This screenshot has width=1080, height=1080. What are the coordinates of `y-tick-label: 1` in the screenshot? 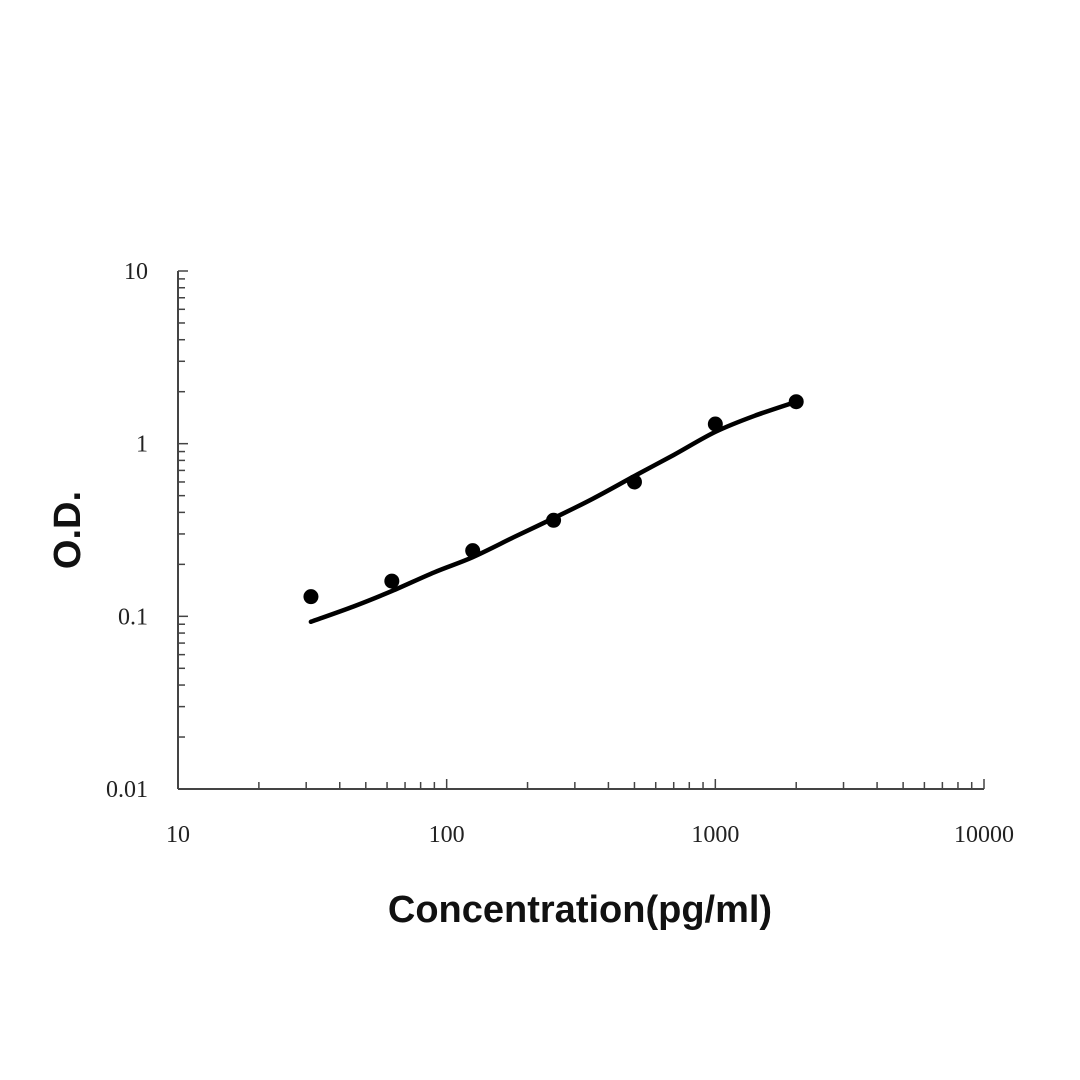 It's located at (142, 445).